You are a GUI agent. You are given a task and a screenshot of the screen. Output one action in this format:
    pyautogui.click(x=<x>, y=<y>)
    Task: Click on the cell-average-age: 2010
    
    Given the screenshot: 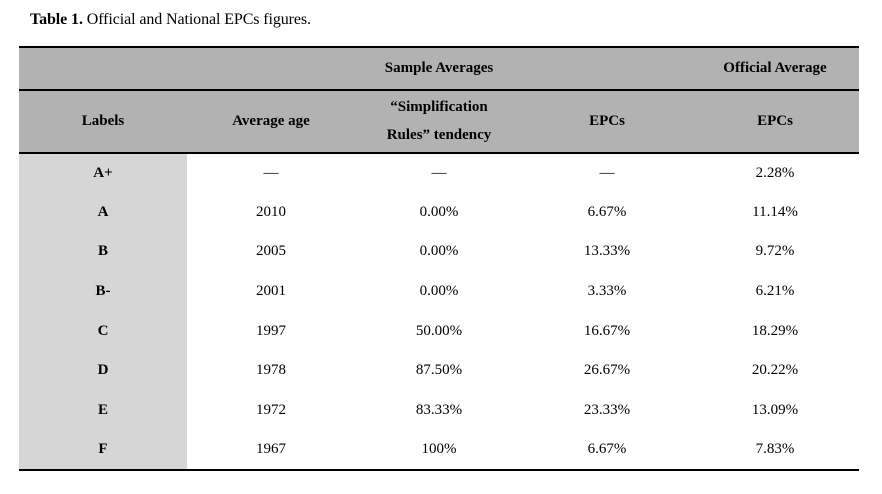 What is the action you would take?
    pyautogui.click(x=271, y=212)
    